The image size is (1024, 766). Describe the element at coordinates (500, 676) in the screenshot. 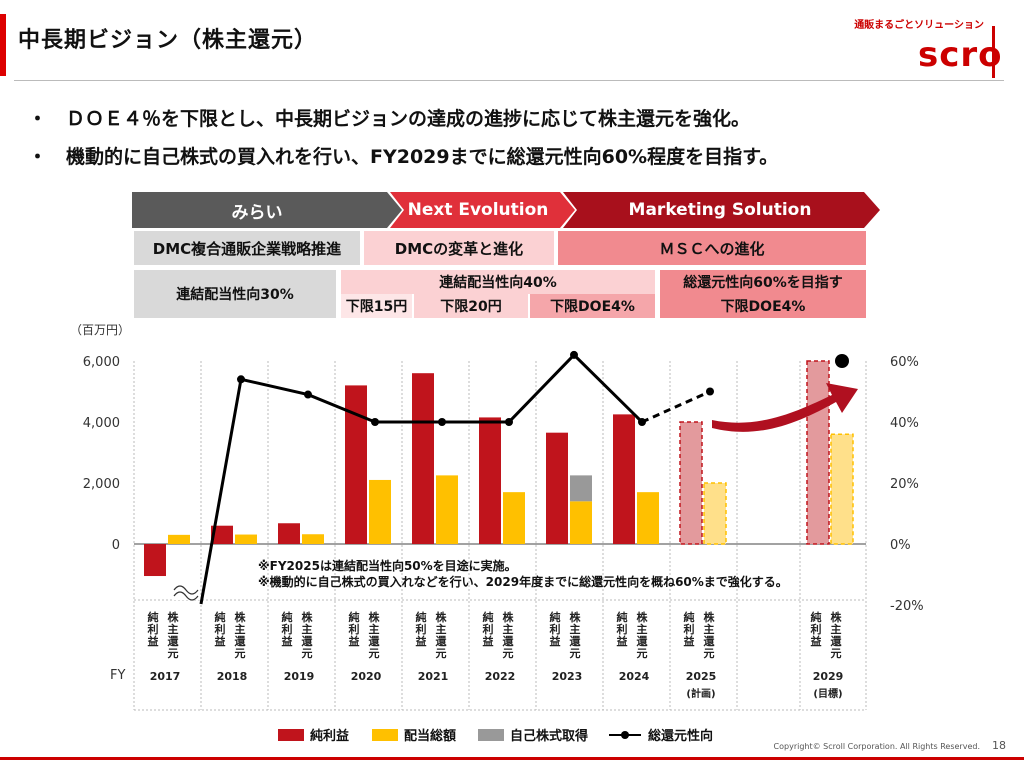

I see `fy-tick-label: 2022` at that location.